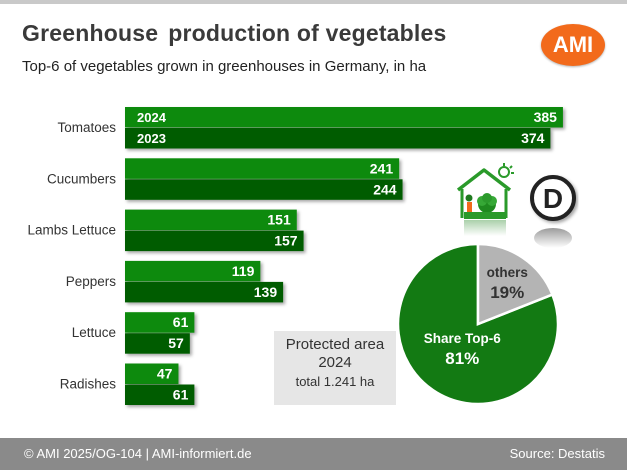 This screenshot has height=470, width=627. What do you see at coordinates (151, 138) in the screenshot?
I see `series-label-2023: 2023` at bounding box center [151, 138].